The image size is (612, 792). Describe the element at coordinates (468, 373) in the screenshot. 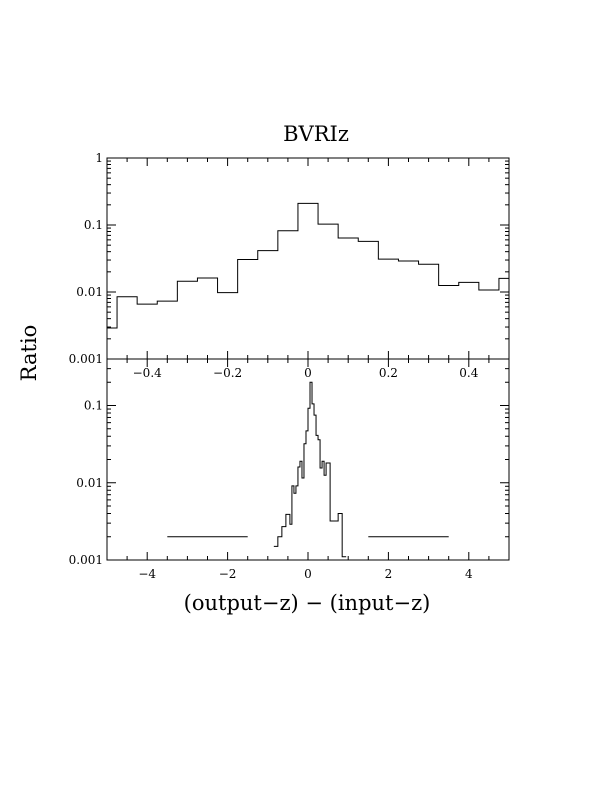

I see `x-tick-label: 0.4` at that location.